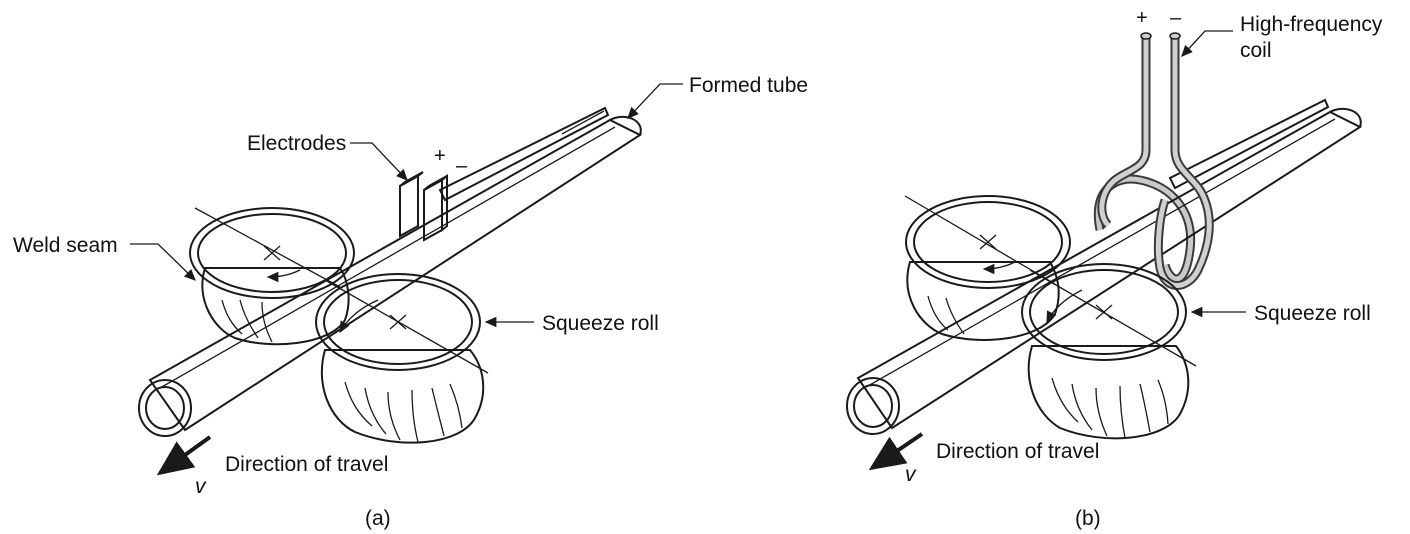 The width and height of the screenshot is (1410, 534). What do you see at coordinates (1207, 43) in the screenshot?
I see `coil-leader` at bounding box center [1207, 43].